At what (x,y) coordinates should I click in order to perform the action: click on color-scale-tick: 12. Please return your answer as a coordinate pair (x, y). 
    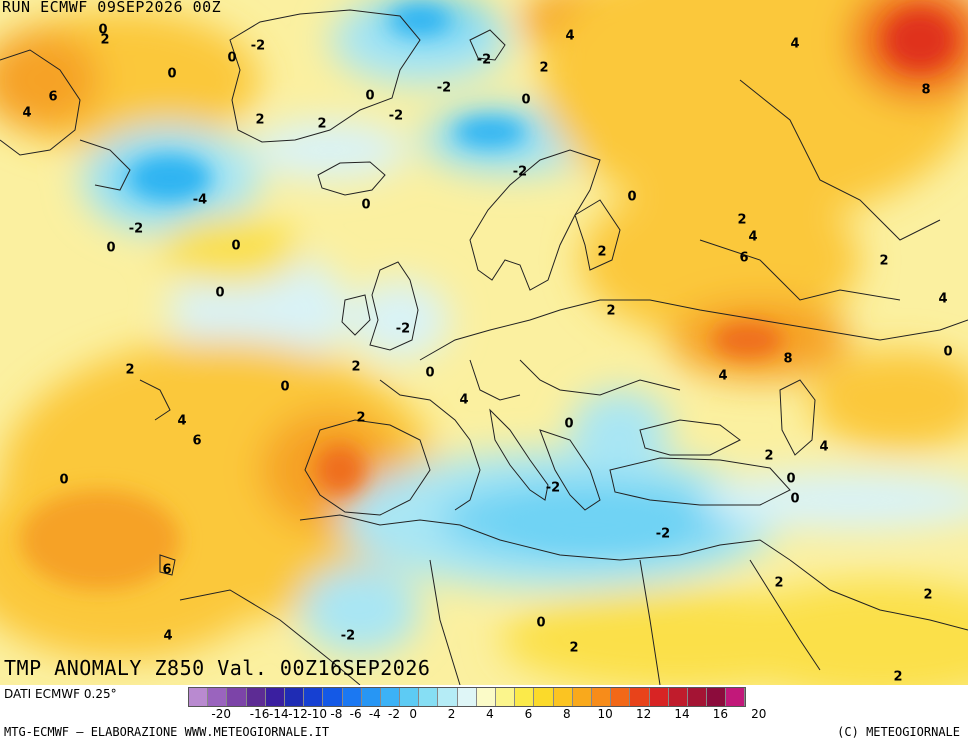
    Looking at the image, I should click on (643, 714).